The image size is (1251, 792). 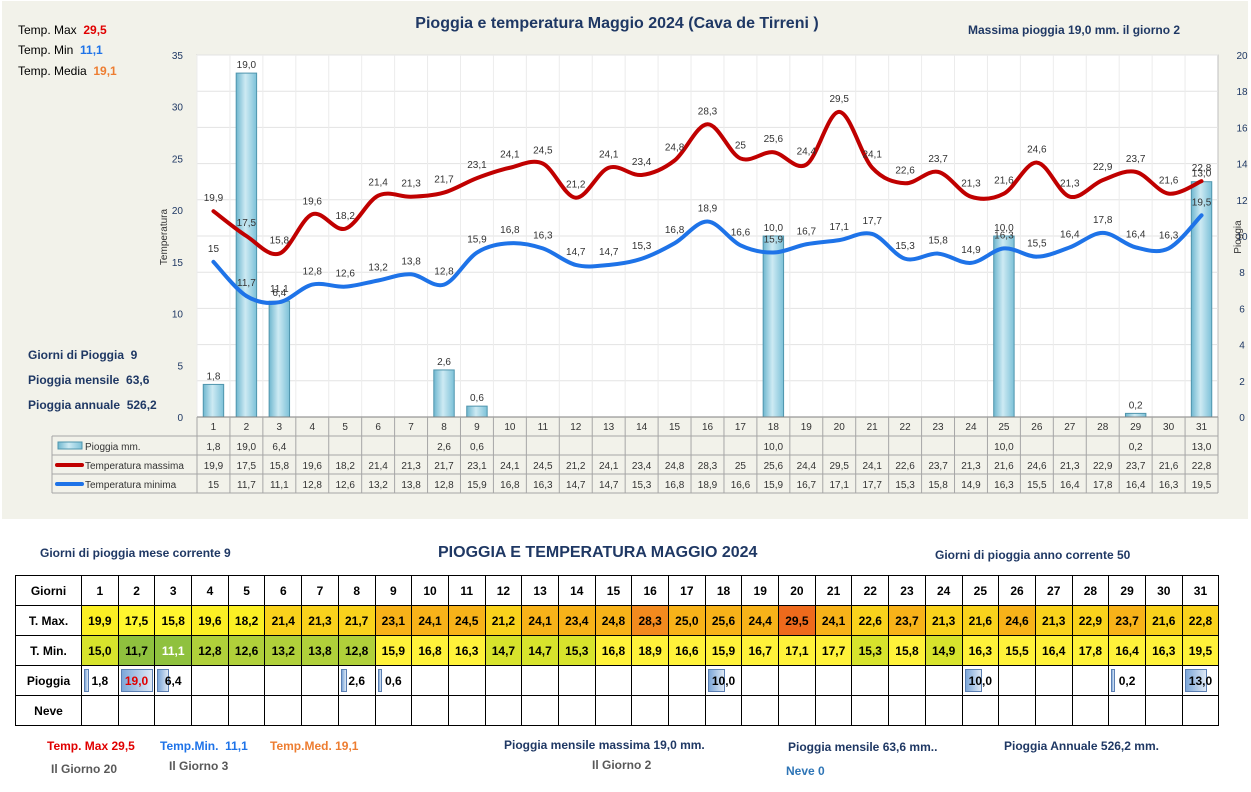 I want to click on tmin-cell: 15,3, so click(x=870, y=650).